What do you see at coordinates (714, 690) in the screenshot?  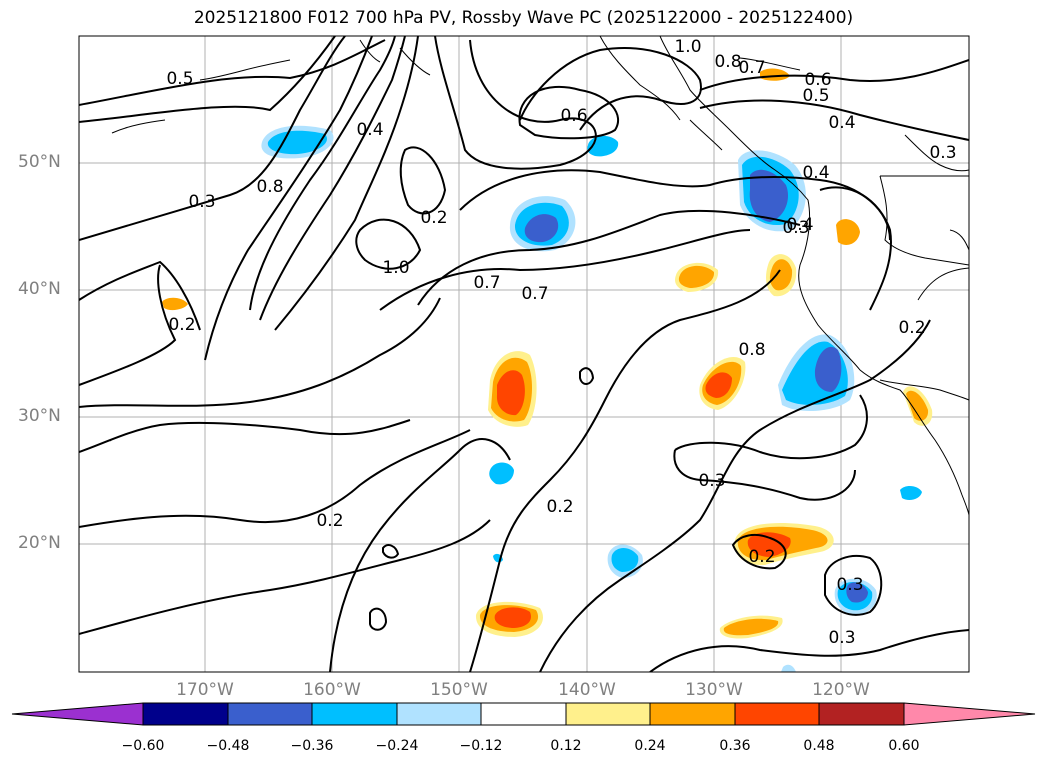 I see `longitude-label: 130°W` at bounding box center [714, 690].